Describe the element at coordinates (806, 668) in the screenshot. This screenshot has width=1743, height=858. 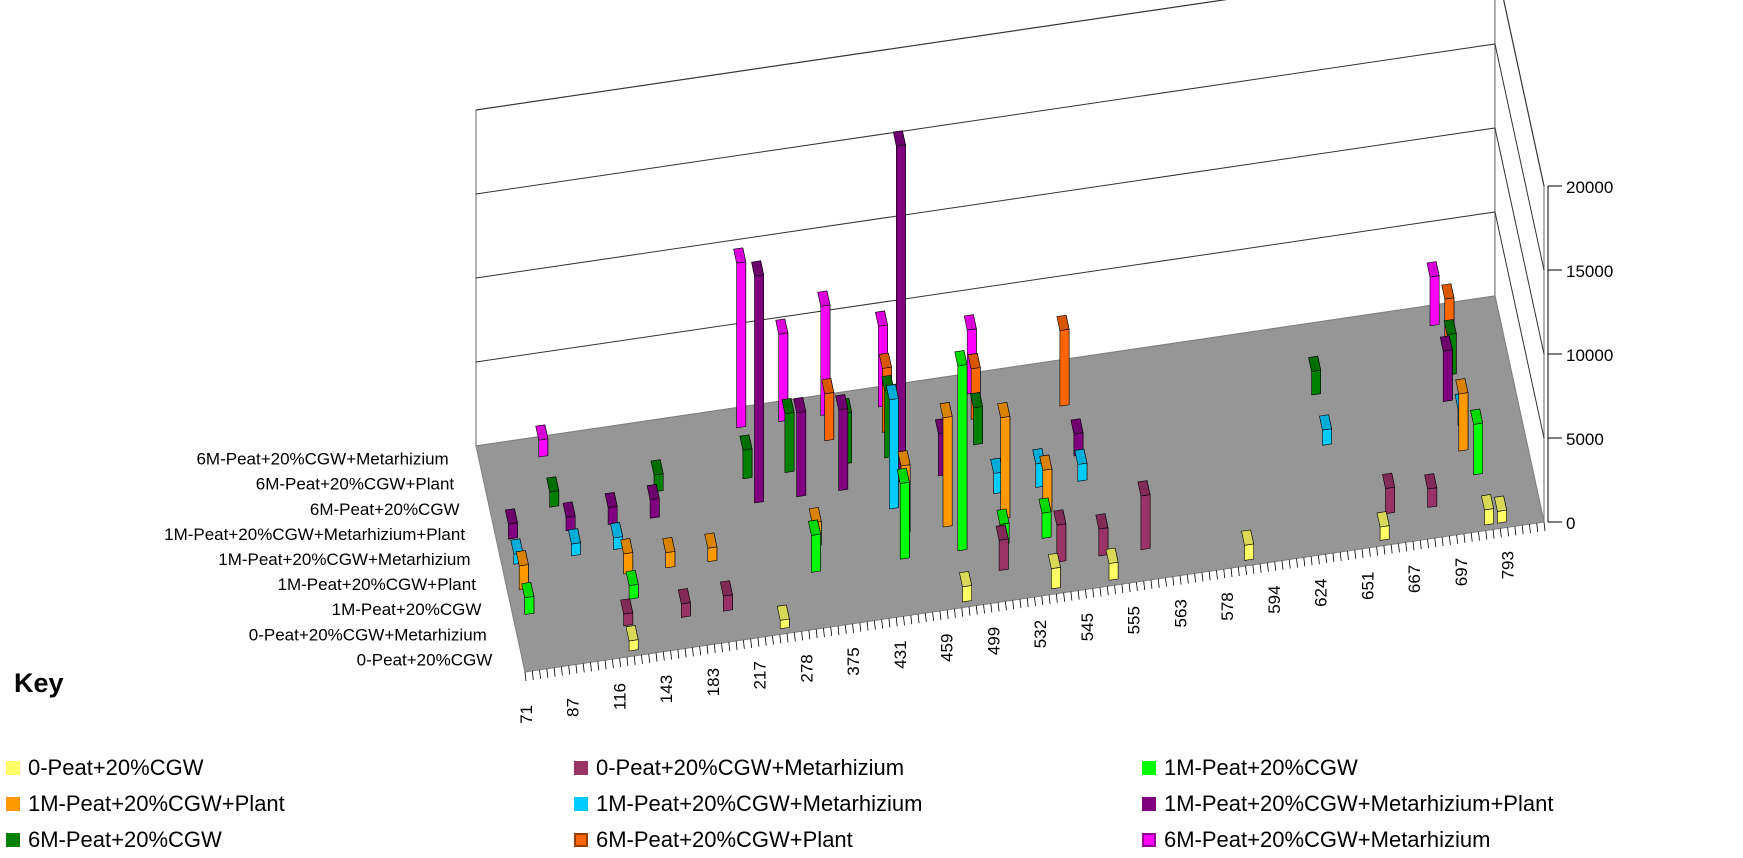
I see `x-tick-label: 278` at that location.